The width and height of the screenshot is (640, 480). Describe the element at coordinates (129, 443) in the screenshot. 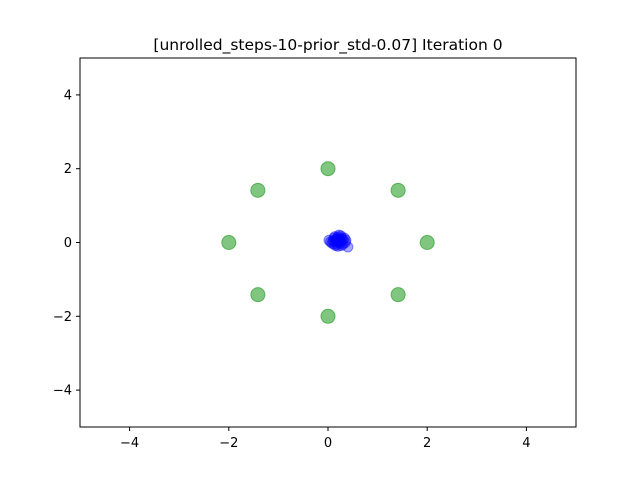

I see `x-tick-label: −4` at that location.